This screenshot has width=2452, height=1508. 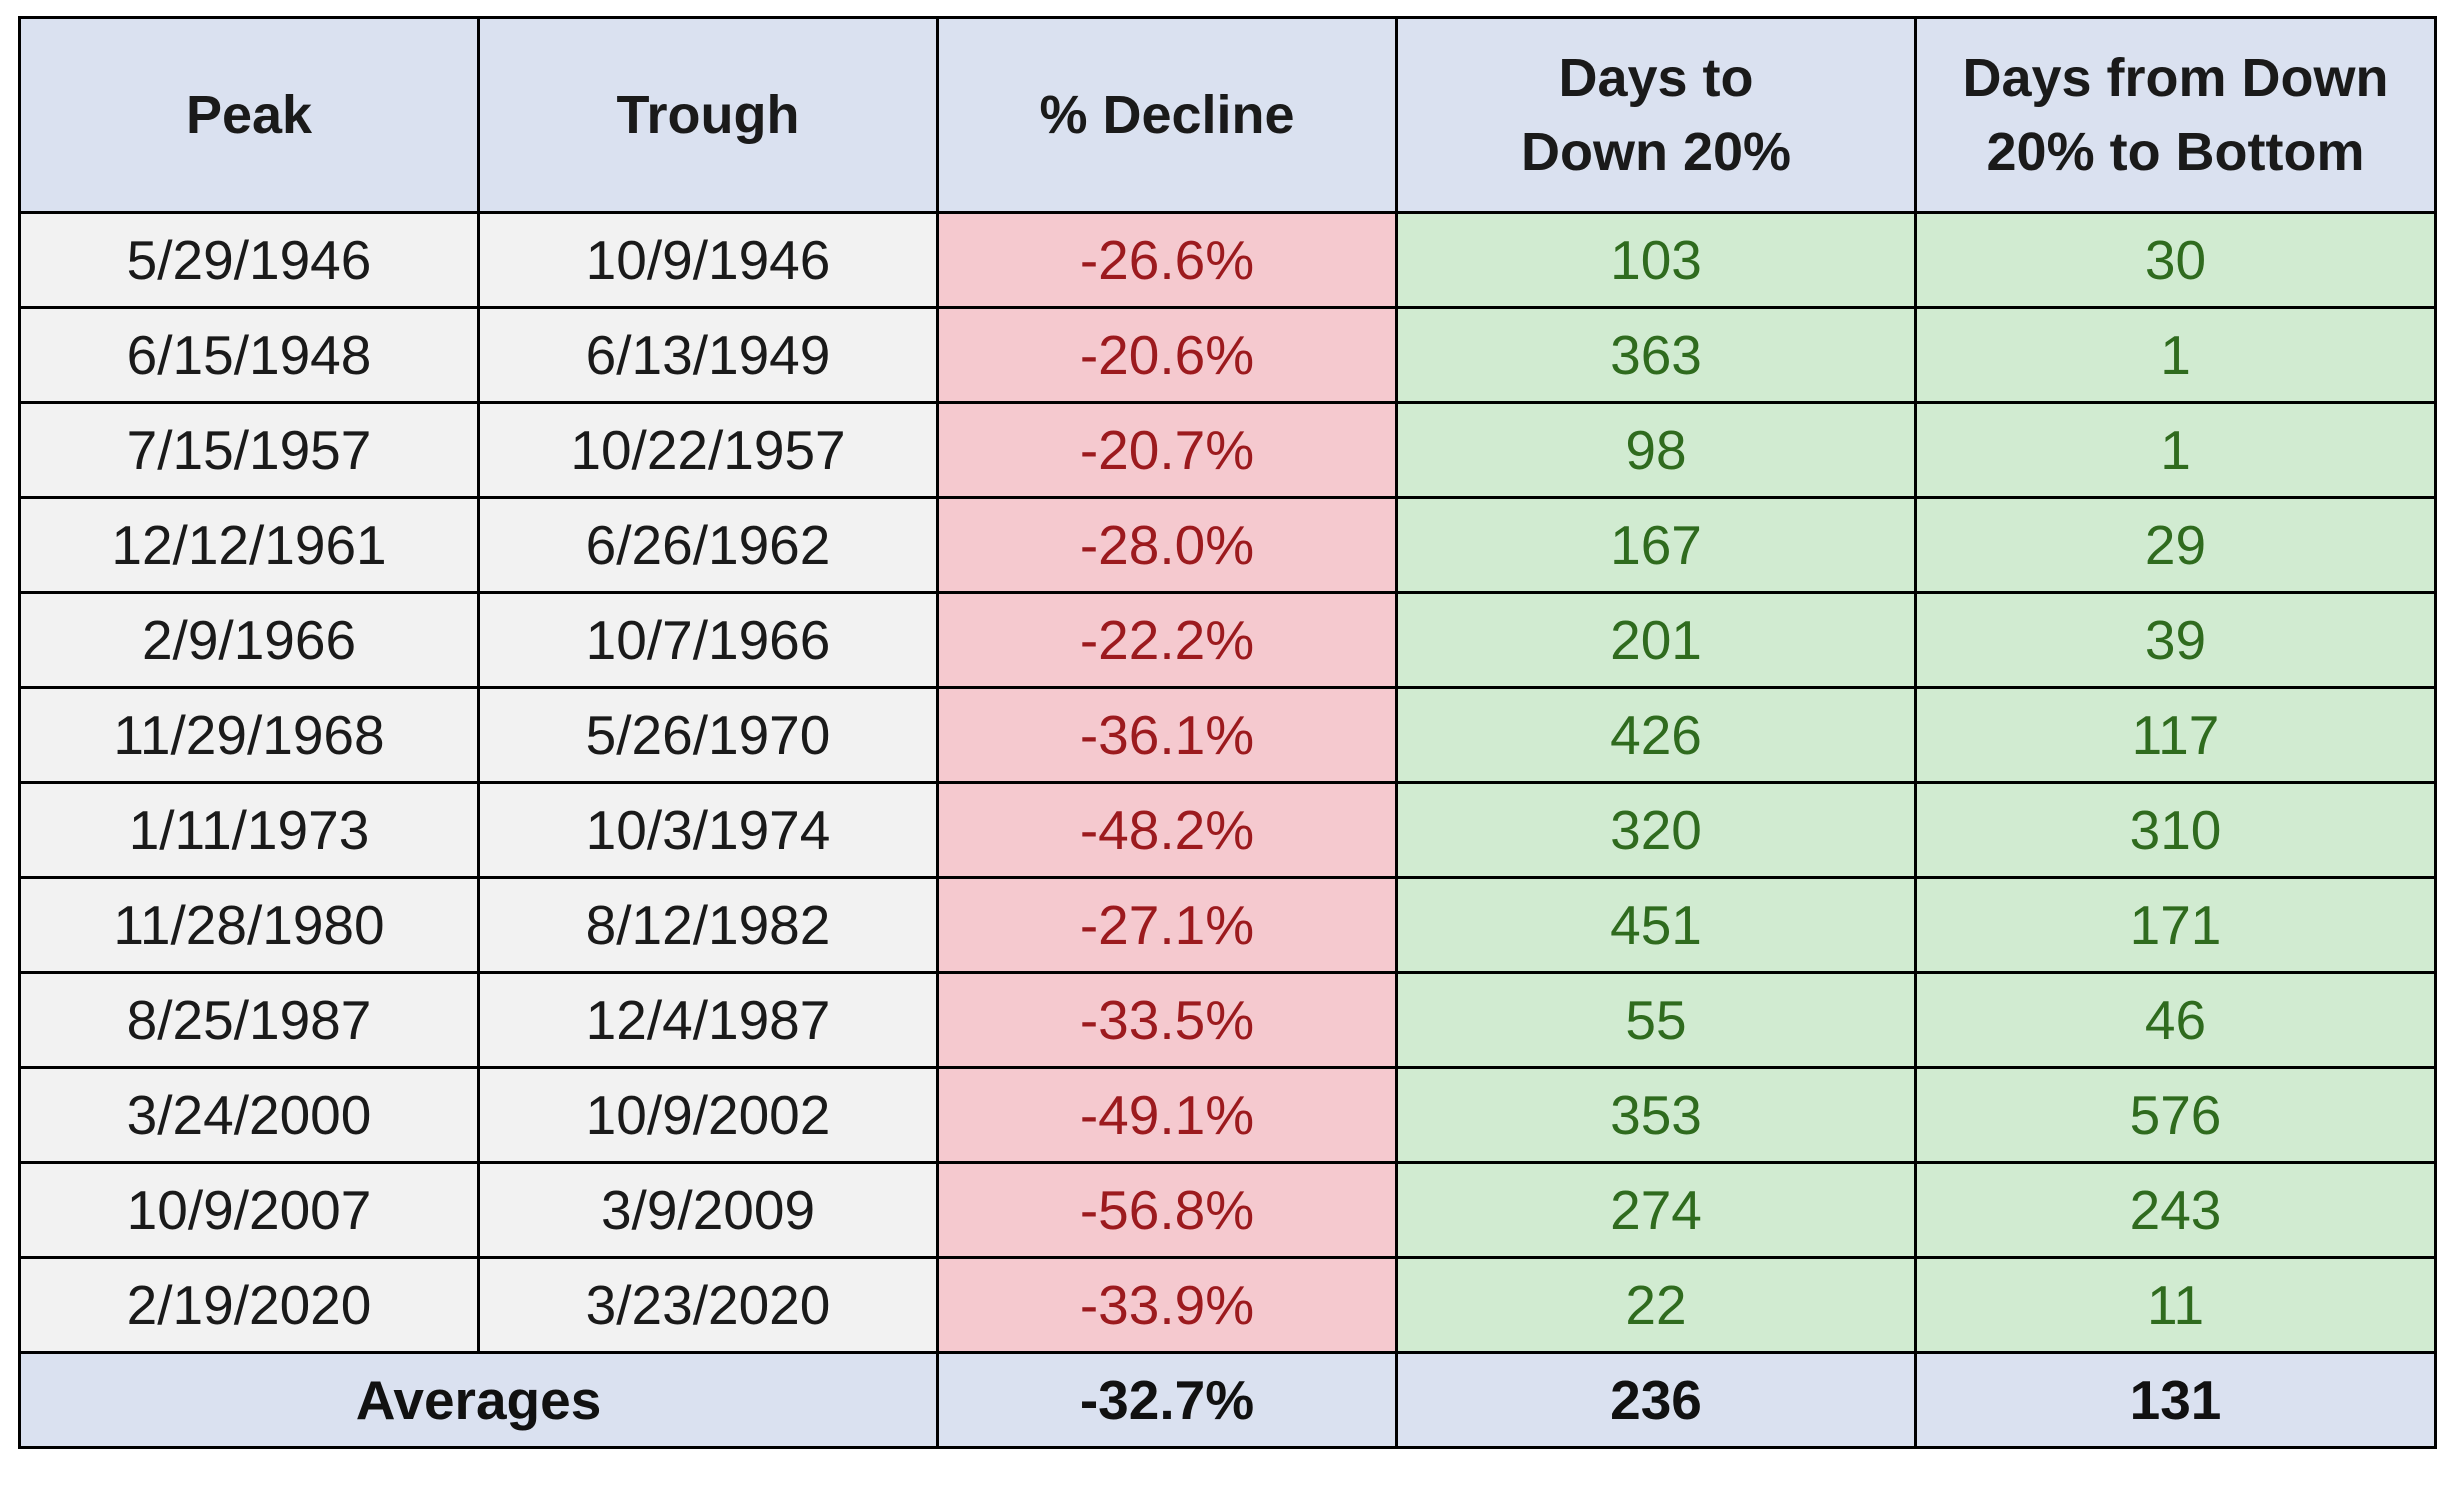 What do you see at coordinates (1656, 115) in the screenshot?
I see `header-days-to-down-20: Days to Down 20%` at bounding box center [1656, 115].